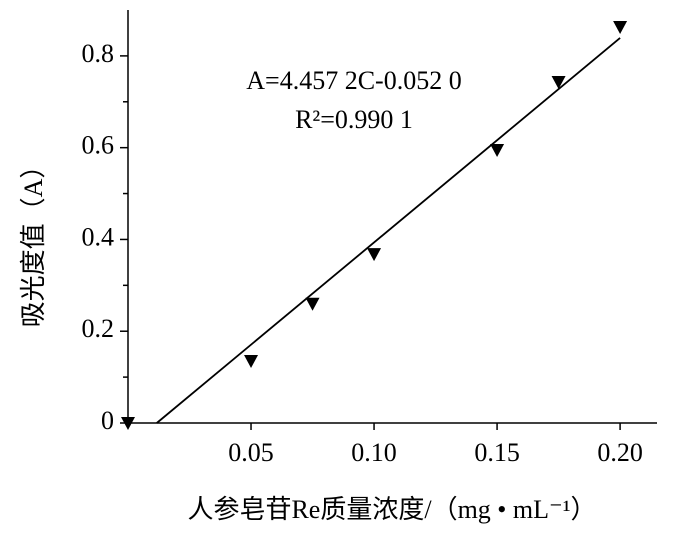 The width and height of the screenshot is (695, 544). What do you see at coordinates (98, 53) in the screenshot?
I see `y-tick-label: 0.8` at bounding box center [98, 53].